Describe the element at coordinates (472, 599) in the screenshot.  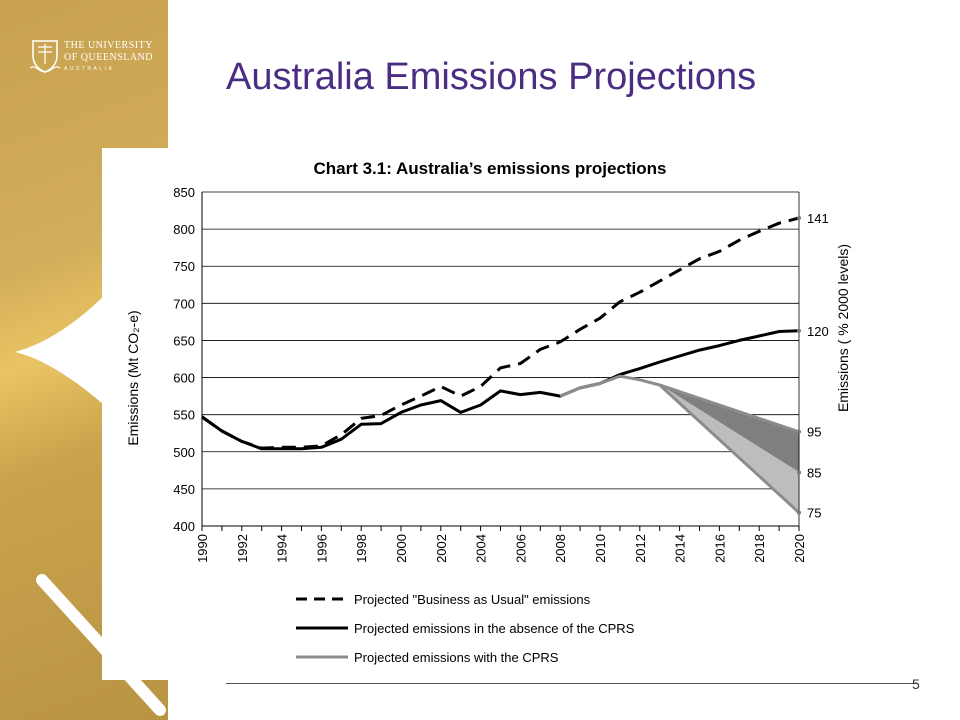
I see `legend-label: Projected "Business as Usual" emissions` at that location.